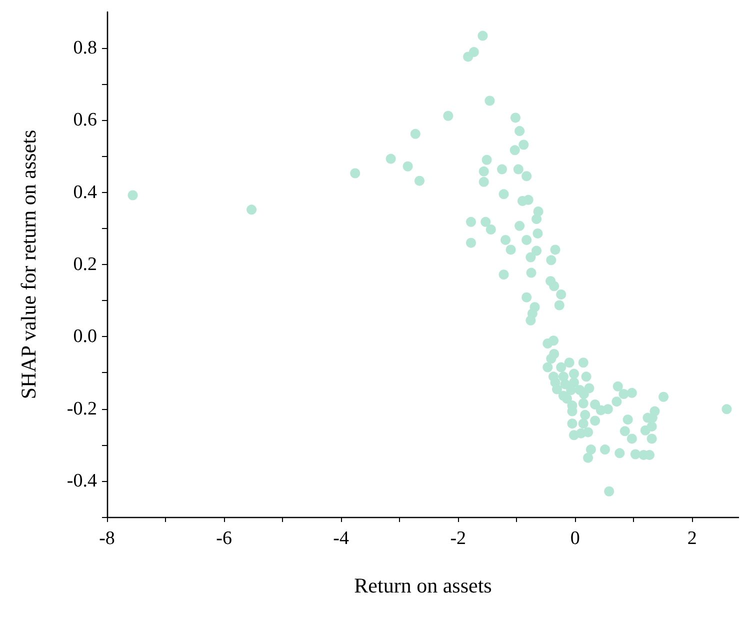  Describe the element at coordinates (85, 337) in the screenshot. I see `y-tick-label: 0.0` at that location.